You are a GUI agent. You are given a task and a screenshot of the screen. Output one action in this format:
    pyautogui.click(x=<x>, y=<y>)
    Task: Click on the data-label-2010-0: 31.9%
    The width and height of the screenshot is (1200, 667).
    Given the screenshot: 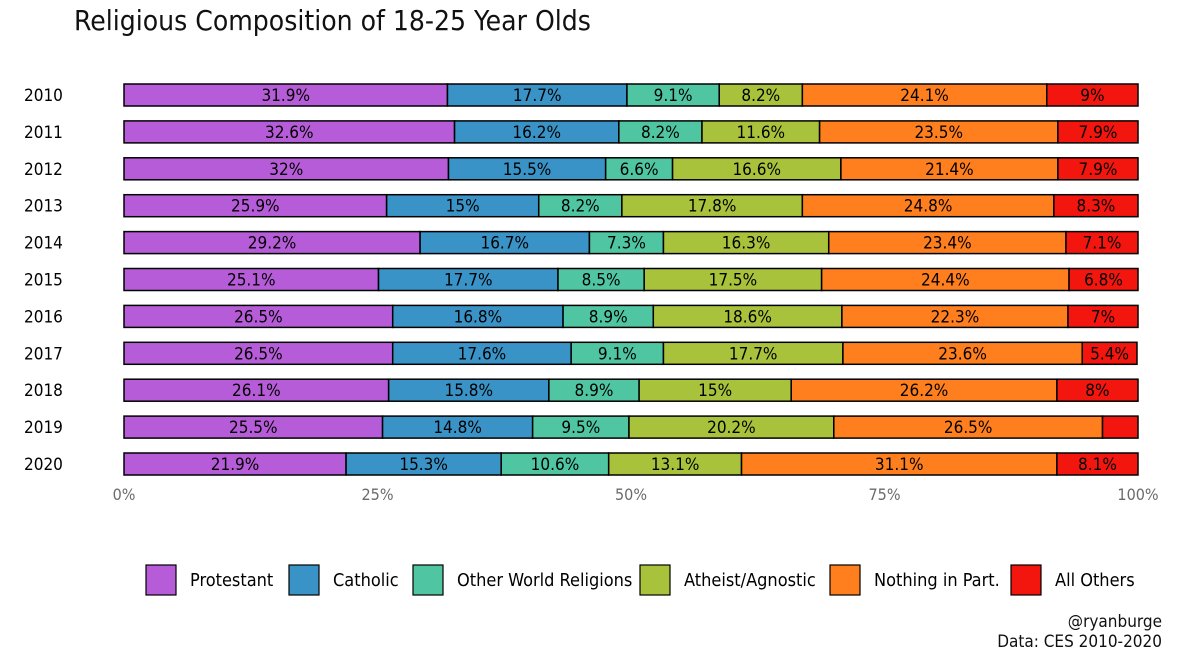 What is the action you would take?
    pyautogui.click(x=285, y=96)
    